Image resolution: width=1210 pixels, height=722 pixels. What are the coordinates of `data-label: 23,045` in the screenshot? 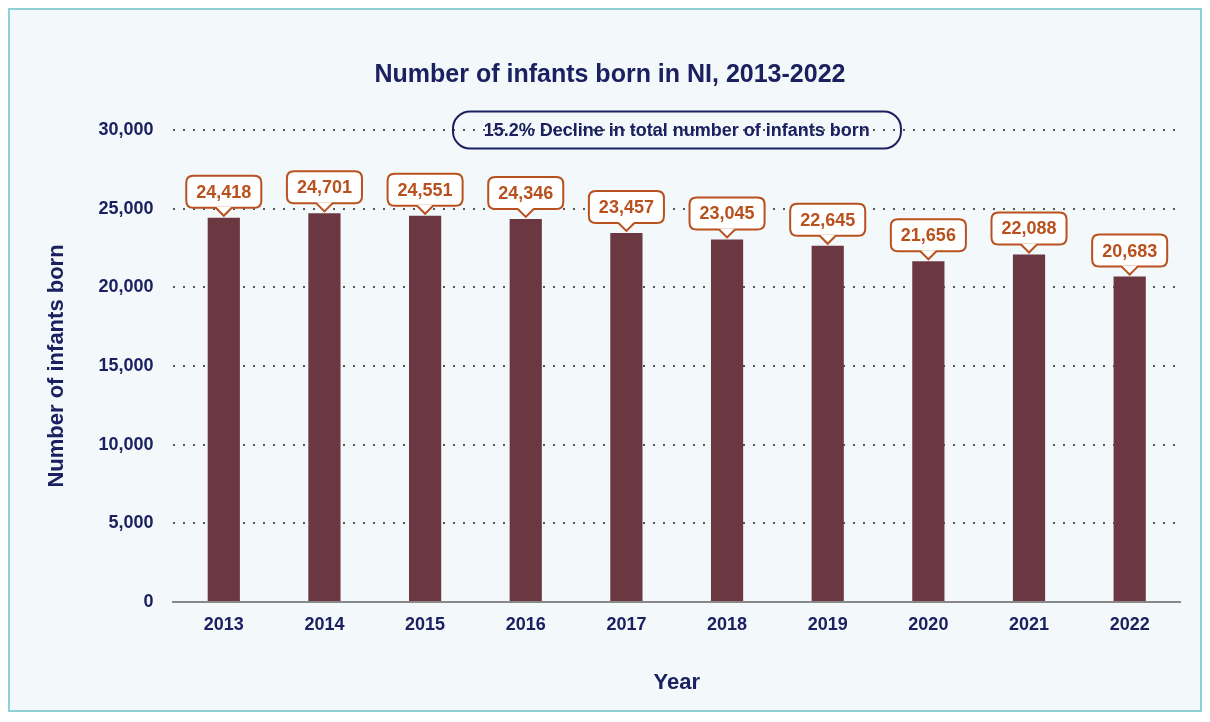 It's located at (727, 213).